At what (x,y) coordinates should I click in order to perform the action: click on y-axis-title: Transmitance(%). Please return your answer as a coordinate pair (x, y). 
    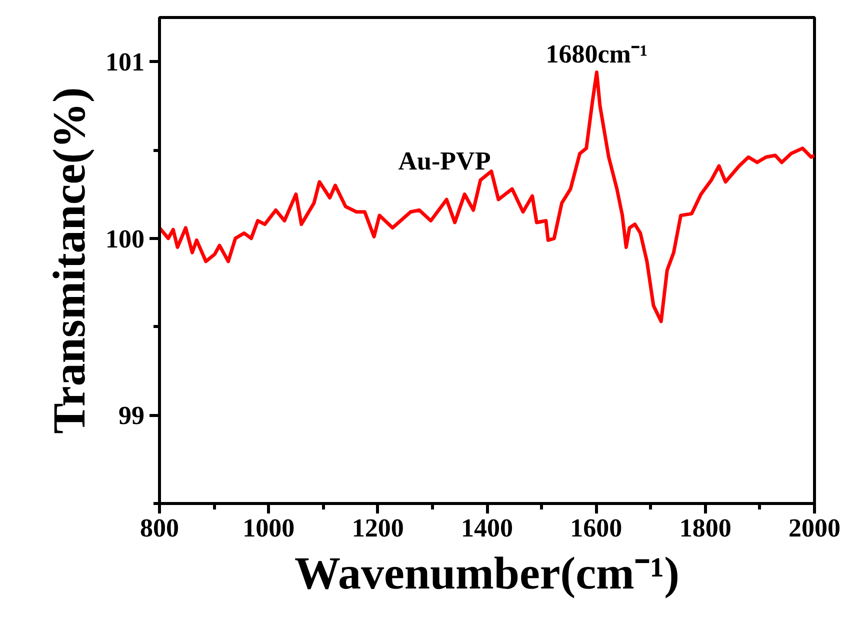
    Looking at the image, I should click on (69, 260).